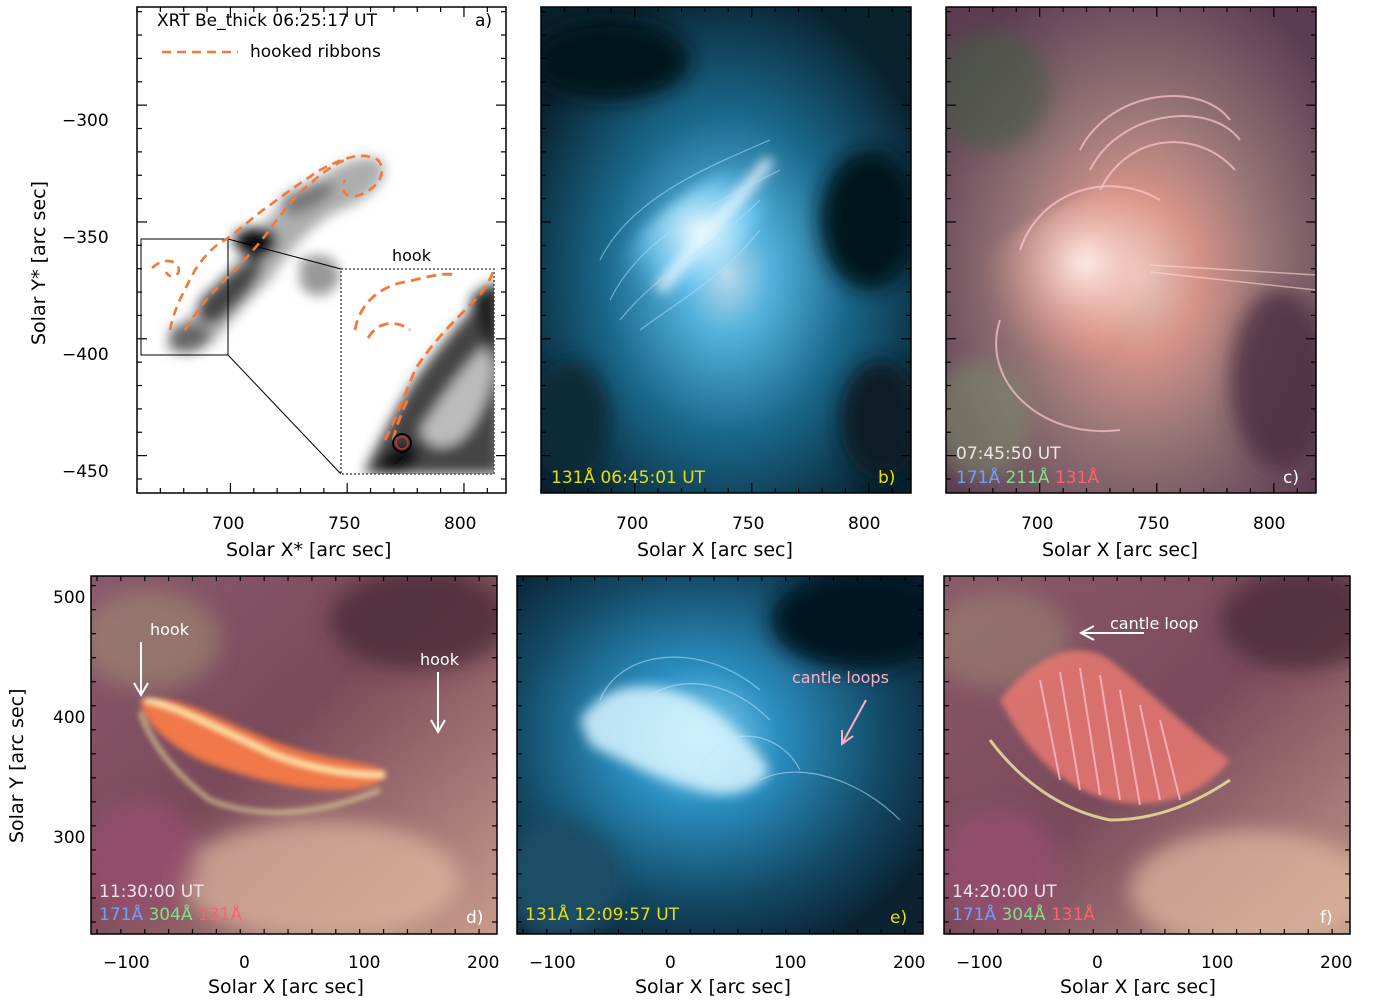 This screenshot has width=1380, height=1002. What do you see at coordinates (628, 478) in the screenshot?
I see `panel-b-caption: 131Å 06:45:01 UT` at bounding box center [628, 478].